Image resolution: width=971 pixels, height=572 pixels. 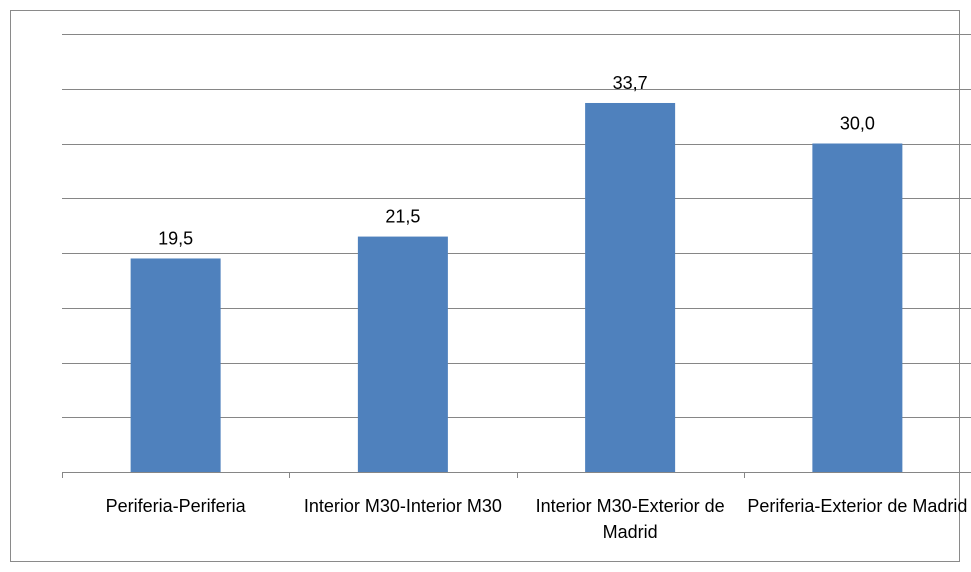 I want to click on data-label: 21,5, so click(x=402, y=217).